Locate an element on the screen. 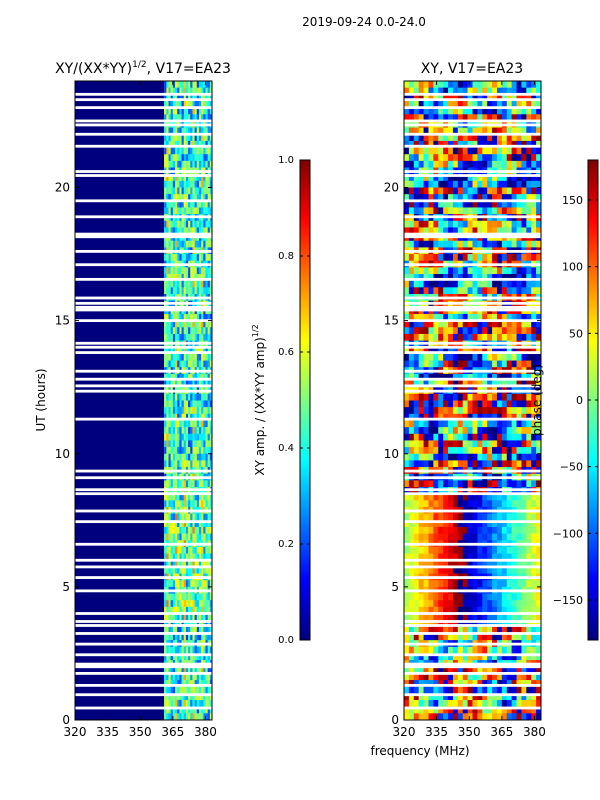 This screenshot has height=800, width=600. phase-xtick-label: 350 is located at coordinates (469, 732).